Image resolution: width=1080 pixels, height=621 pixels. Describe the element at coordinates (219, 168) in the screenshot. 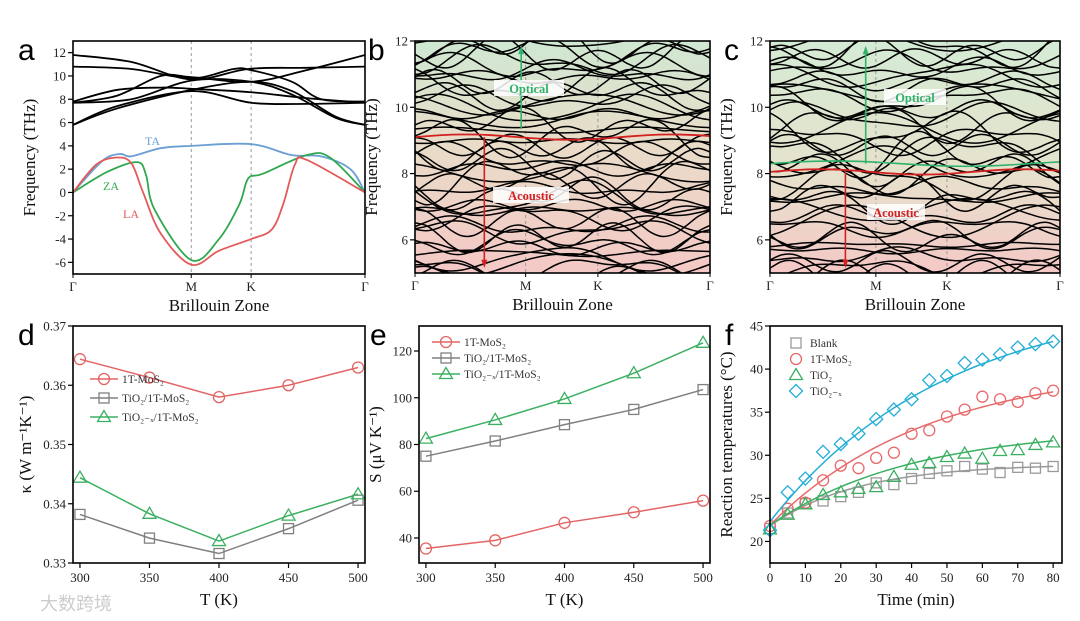

I see `acoustic-branch-ta` at that location.